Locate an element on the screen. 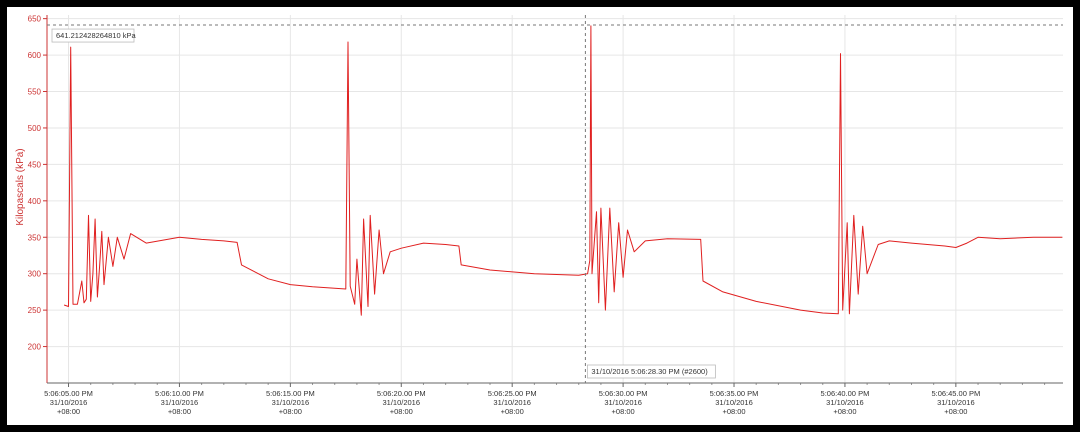 This screenshot has height=432, width=1080. x-tick-label: 5:06:30.00 PM is located at coordinates (623, 393).